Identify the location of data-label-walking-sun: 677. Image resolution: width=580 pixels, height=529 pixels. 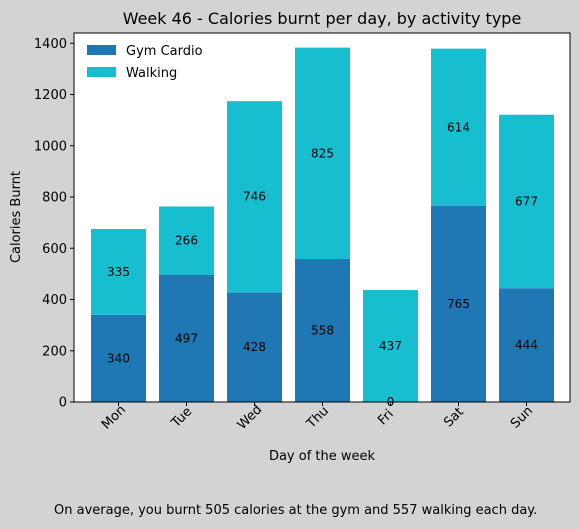
(526, 201).